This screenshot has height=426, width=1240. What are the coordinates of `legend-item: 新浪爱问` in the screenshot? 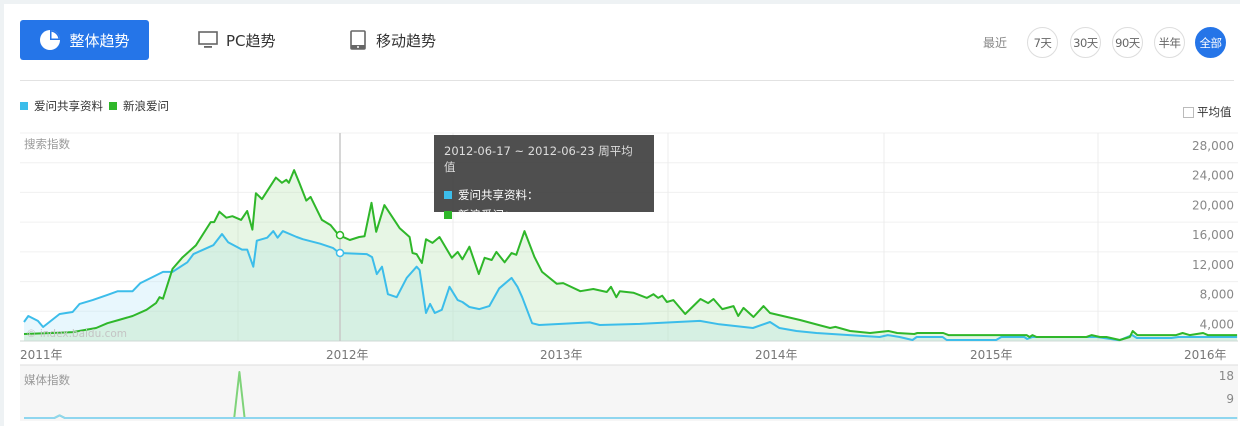 It's located at (146, 106).